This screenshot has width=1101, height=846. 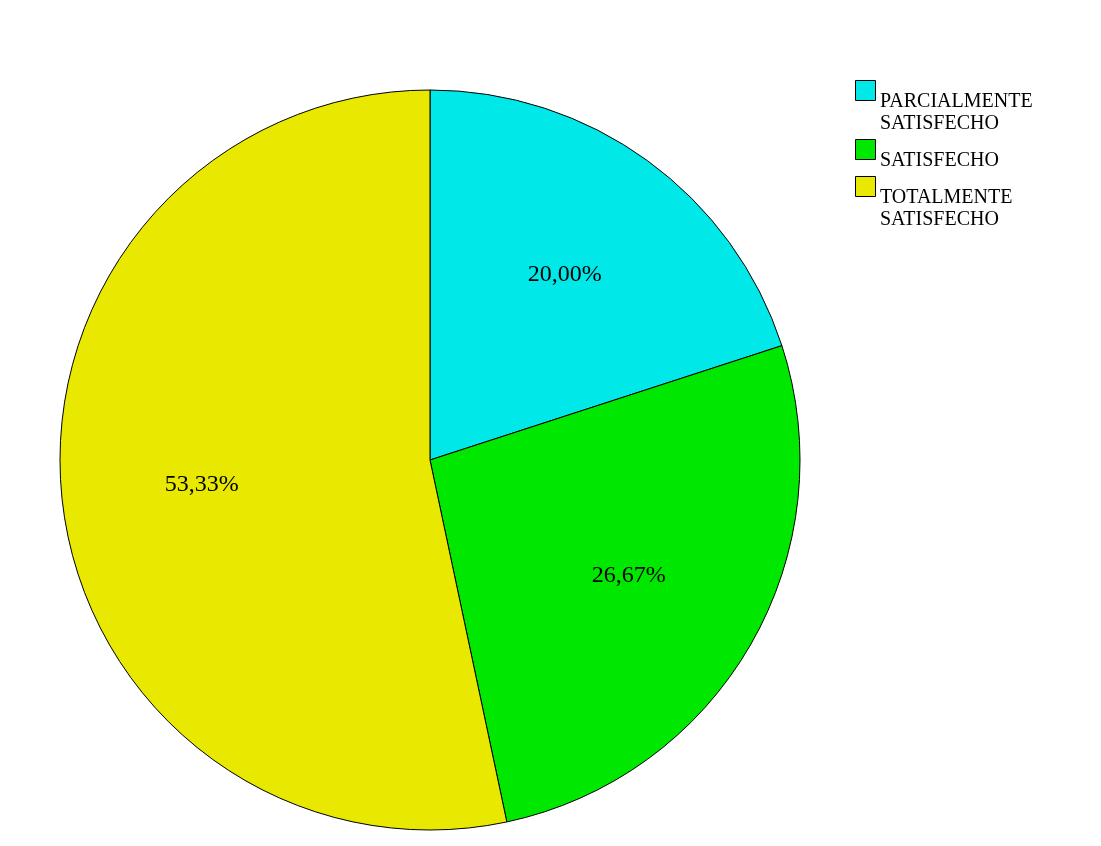 What do you see at coordinates (564, 273) in the screenshot?
I see `data-label: 20,00%` at bounding box center [564, 273].